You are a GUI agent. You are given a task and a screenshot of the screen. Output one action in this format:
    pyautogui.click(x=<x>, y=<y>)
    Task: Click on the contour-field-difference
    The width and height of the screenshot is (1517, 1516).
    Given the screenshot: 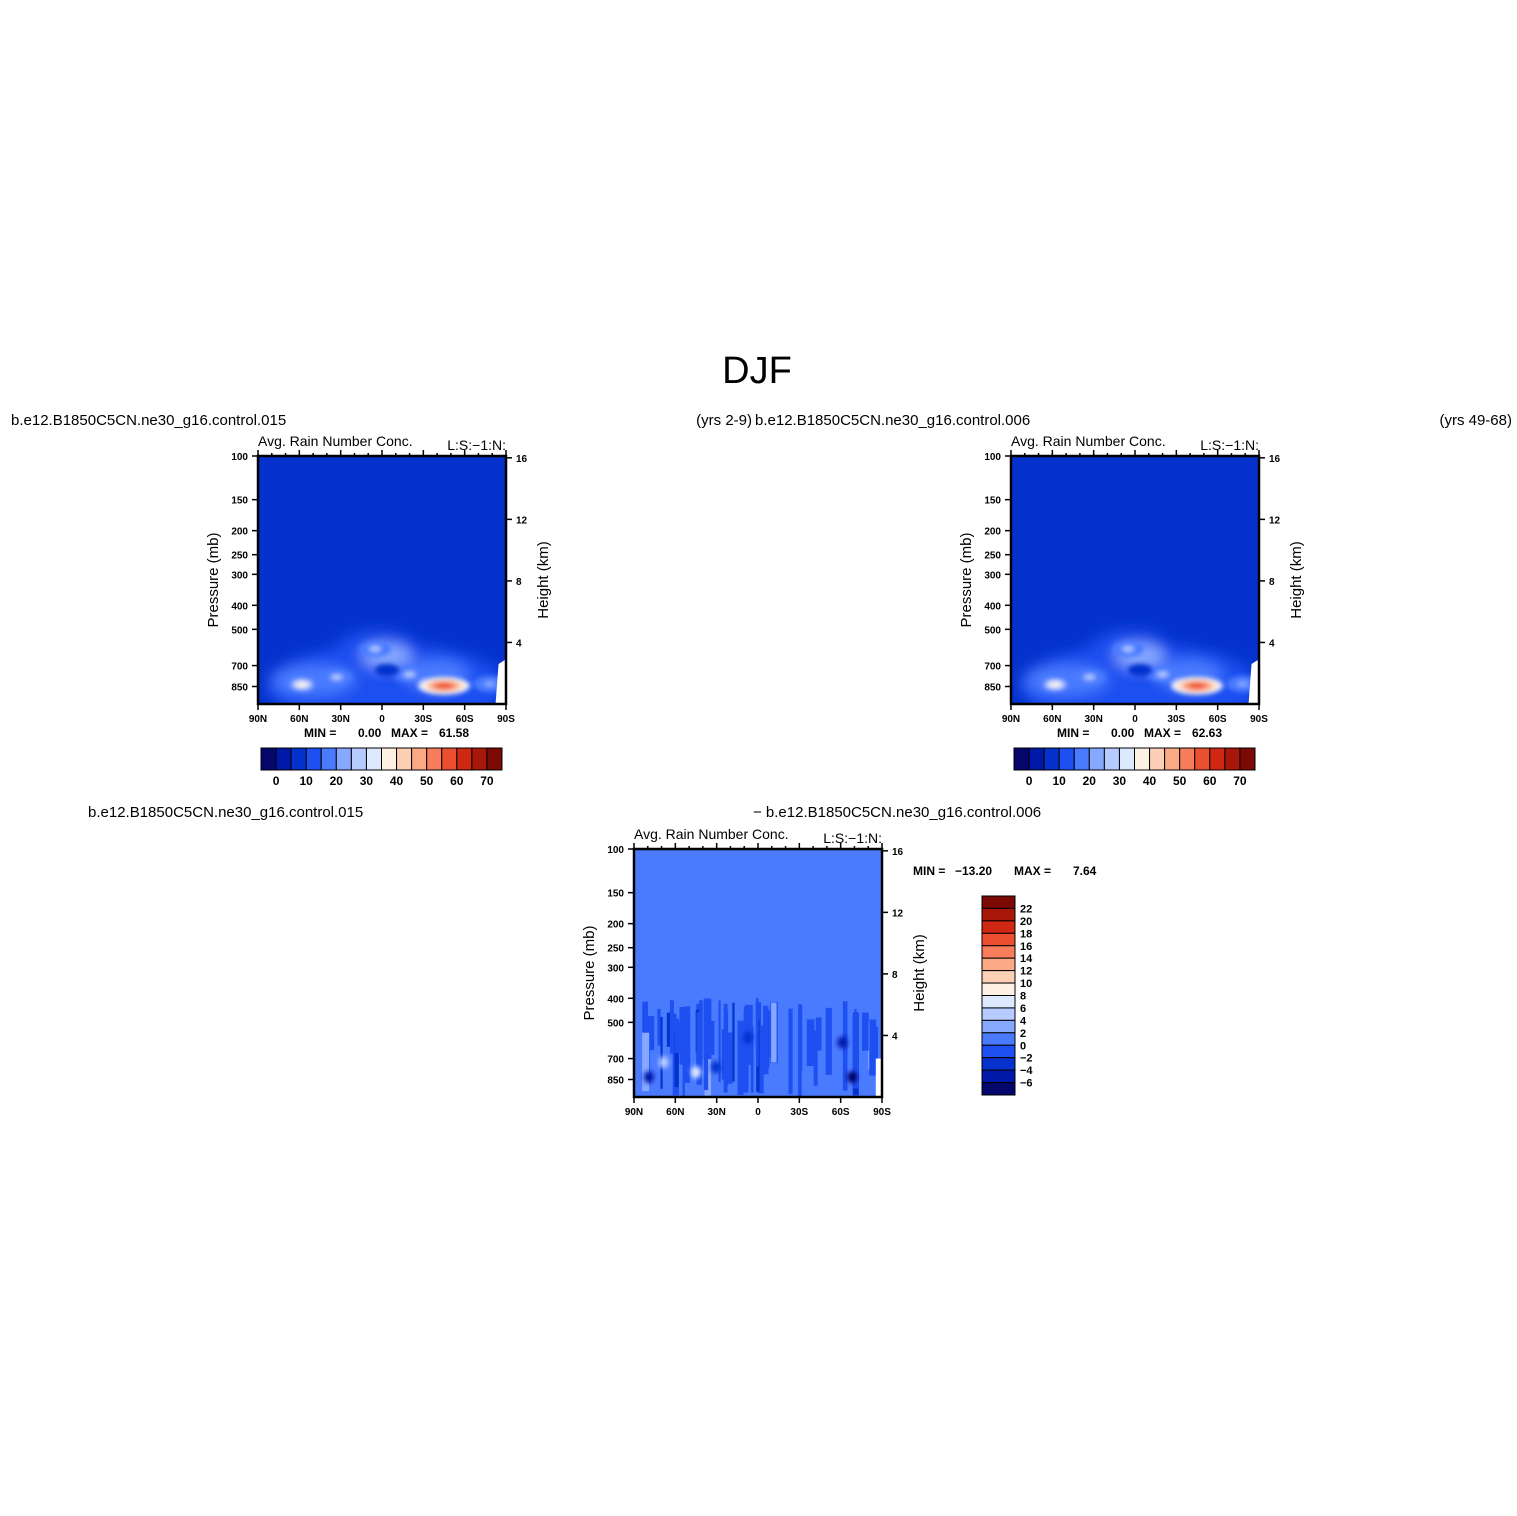 What is the action you would take?
    pyautogui.click(x=762, y=1047)
    